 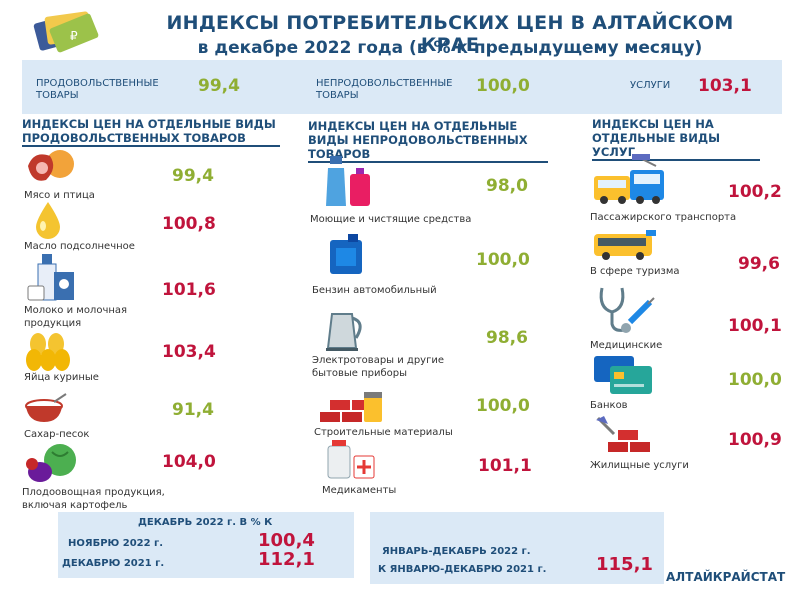 What do you see at coordinates (48, 352) in the screenshot?
I see `eggs-icon` at bounding box center [48, 352].